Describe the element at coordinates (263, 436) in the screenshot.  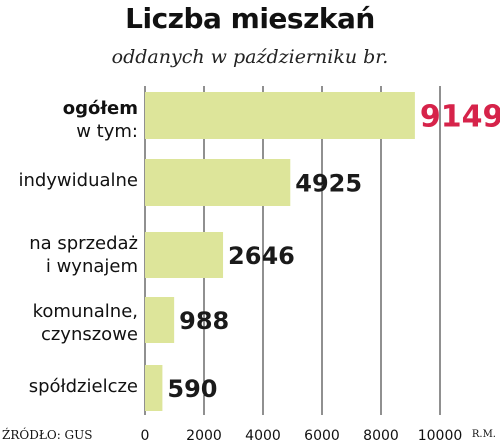
I see `x-tick-label-2: 4000` at that location.